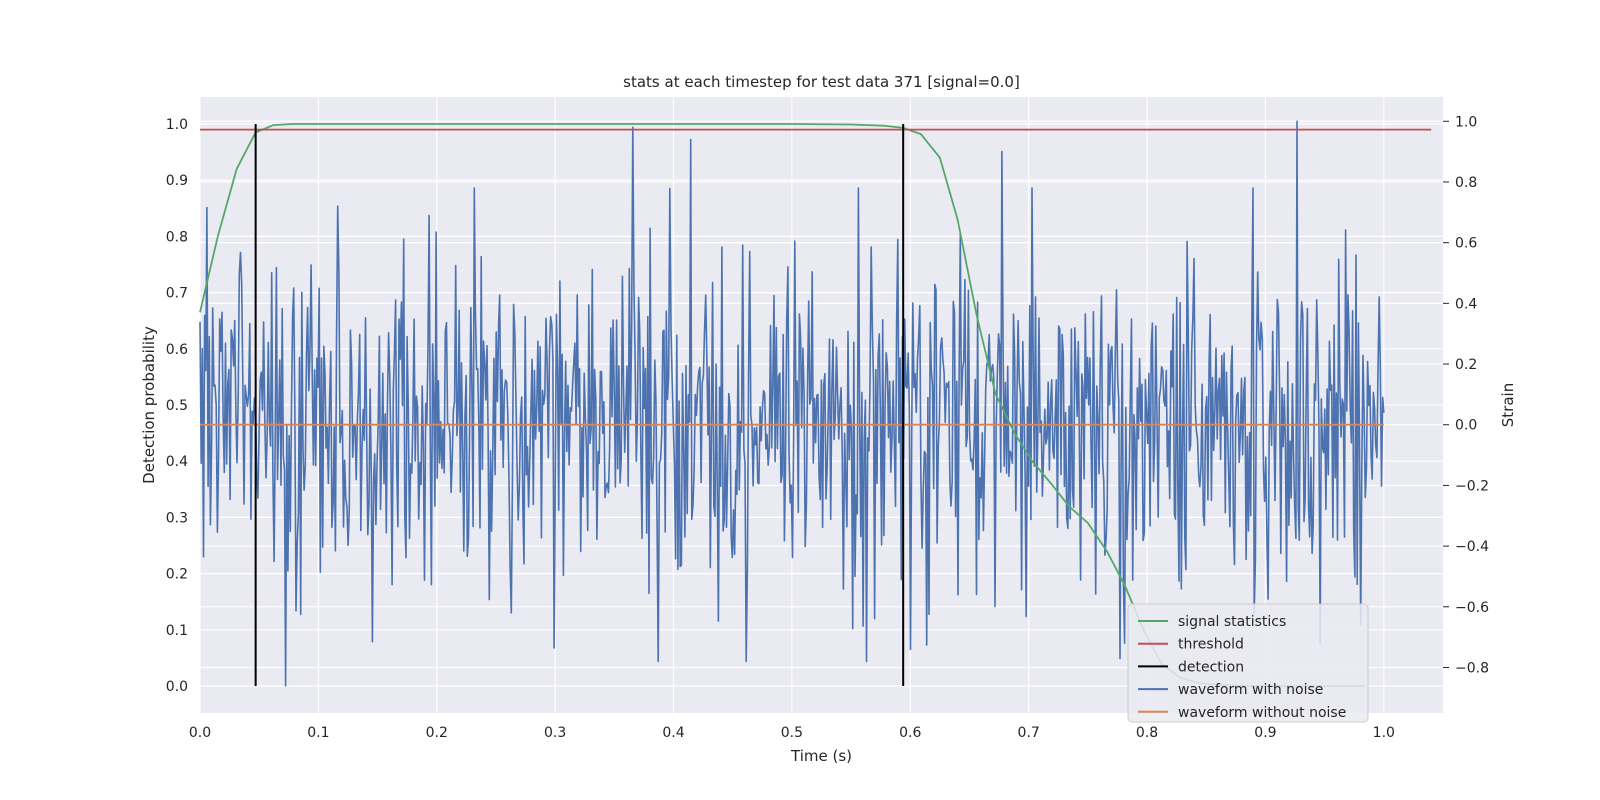  Describe the element at coordinates (177, 575) in the screenshot. I see `y-tick-label: 0.2` at that location.